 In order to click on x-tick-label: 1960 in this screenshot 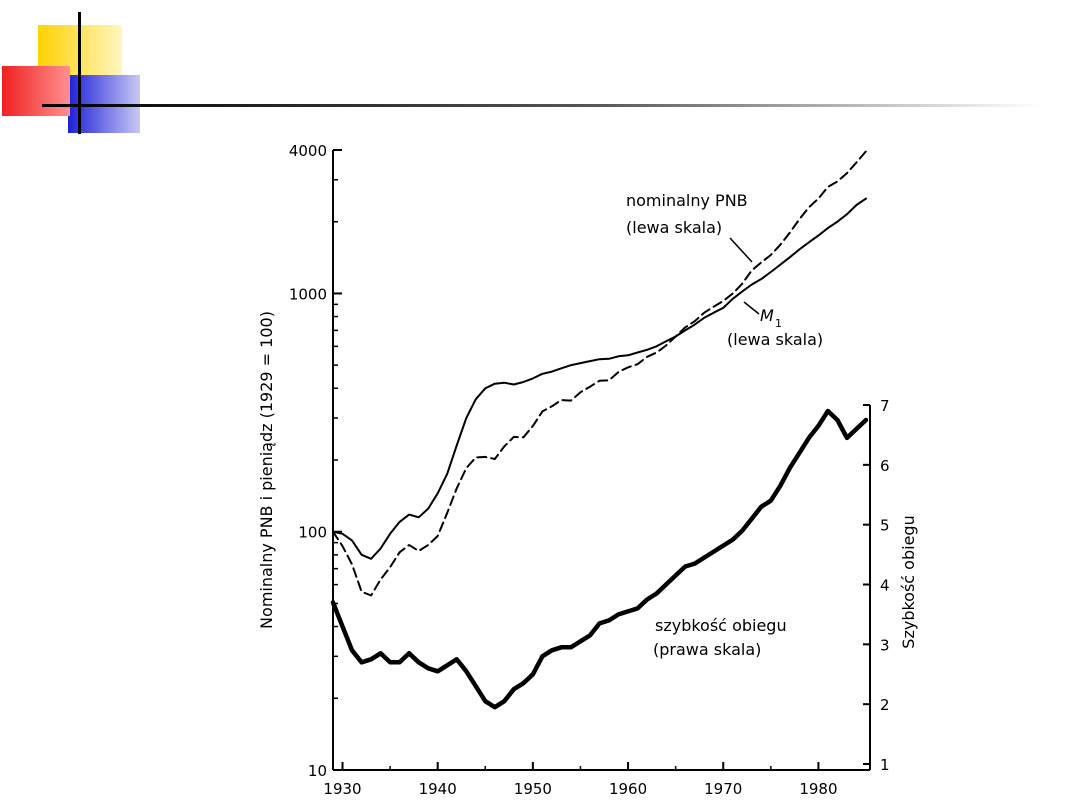, I will do `click(628, 789)`.